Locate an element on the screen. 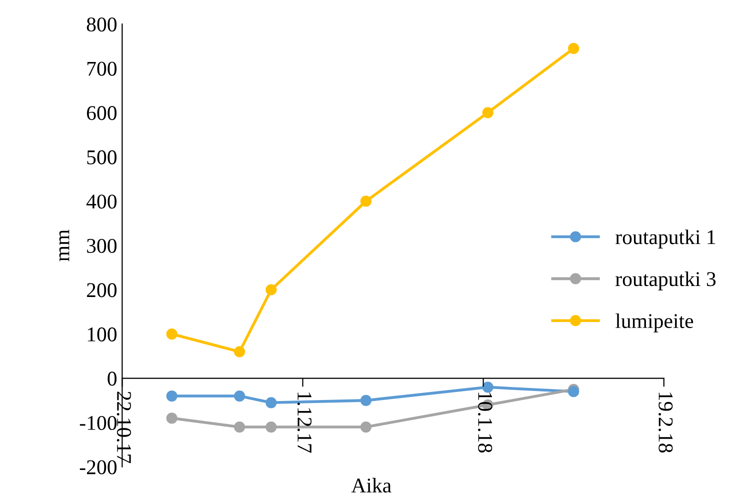 This screenshot has height=502, width=736. y-tick-label: 500 is located at coordinates (102, 157).